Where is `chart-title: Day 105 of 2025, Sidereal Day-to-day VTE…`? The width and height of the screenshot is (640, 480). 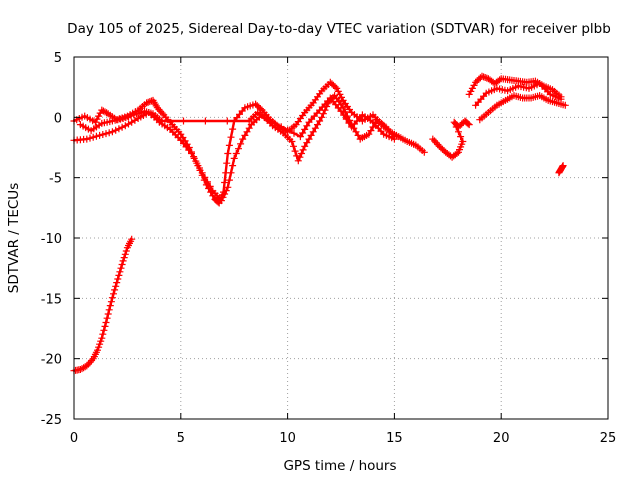 chart-title: Day 105 of 2025, Sidereal Day-to-day VTE… is located at coordinates (339, 29).